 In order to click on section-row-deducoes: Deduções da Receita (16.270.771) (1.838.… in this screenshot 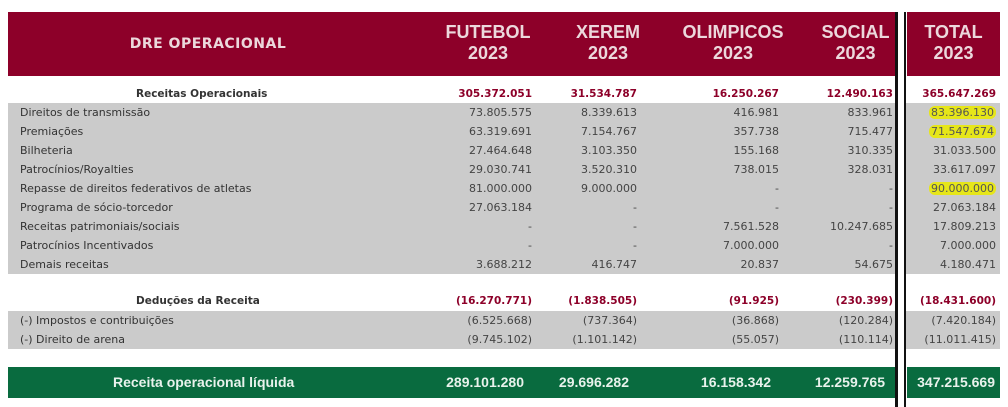, I will do `click(504, 301)`.